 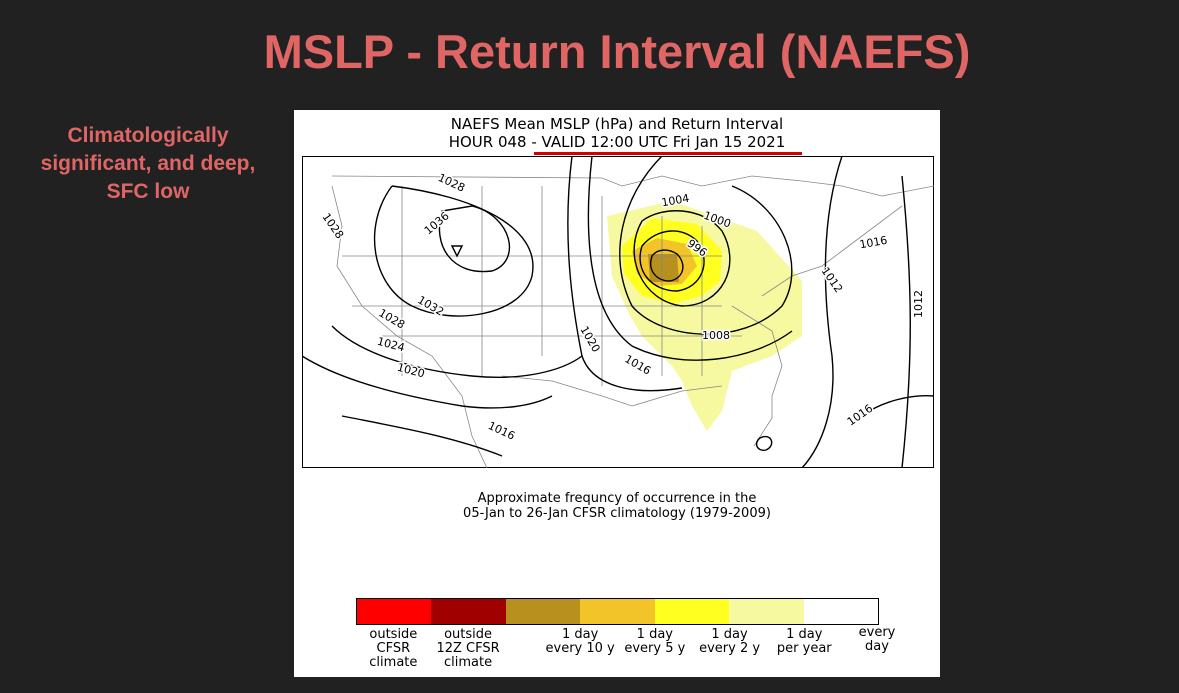 I want to click on return-interval-colorbar, so click(x=617, y=611).